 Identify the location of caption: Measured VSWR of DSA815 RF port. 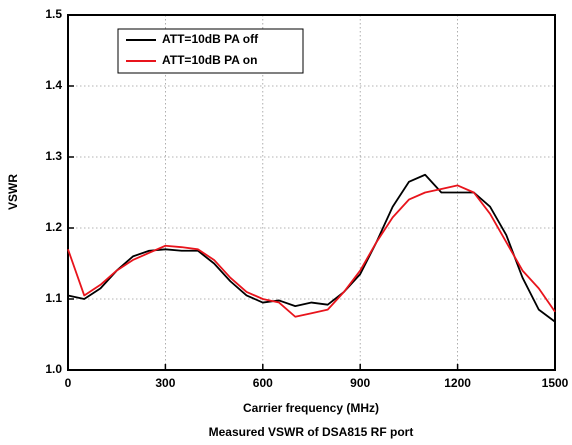
(311, 432).